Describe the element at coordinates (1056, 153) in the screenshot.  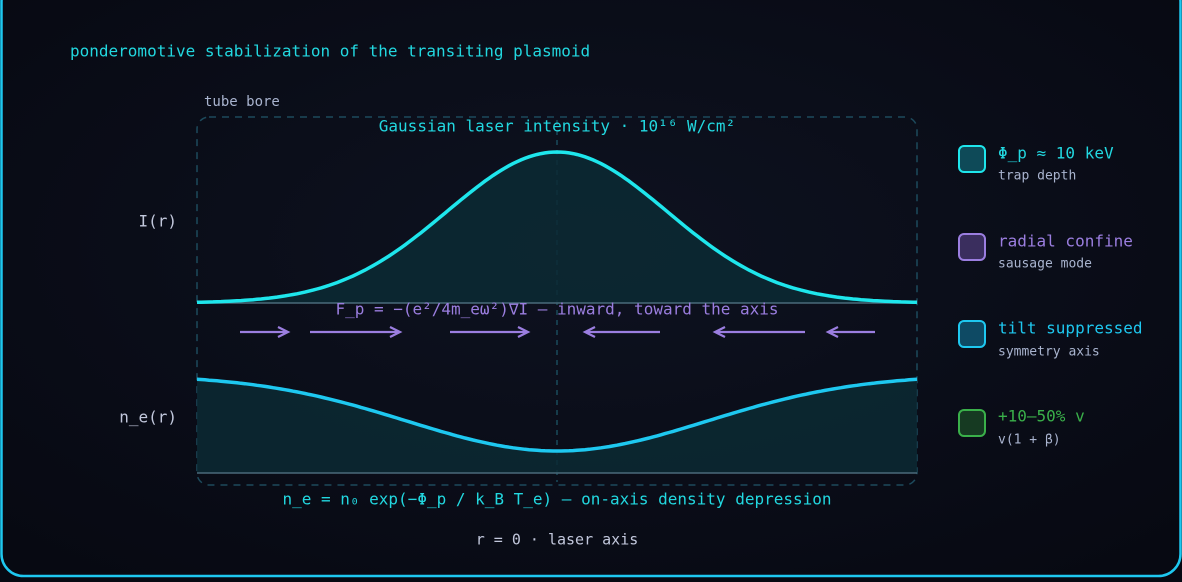
I see `legend-title: Φ_p ≈ 10 keV` at that location.